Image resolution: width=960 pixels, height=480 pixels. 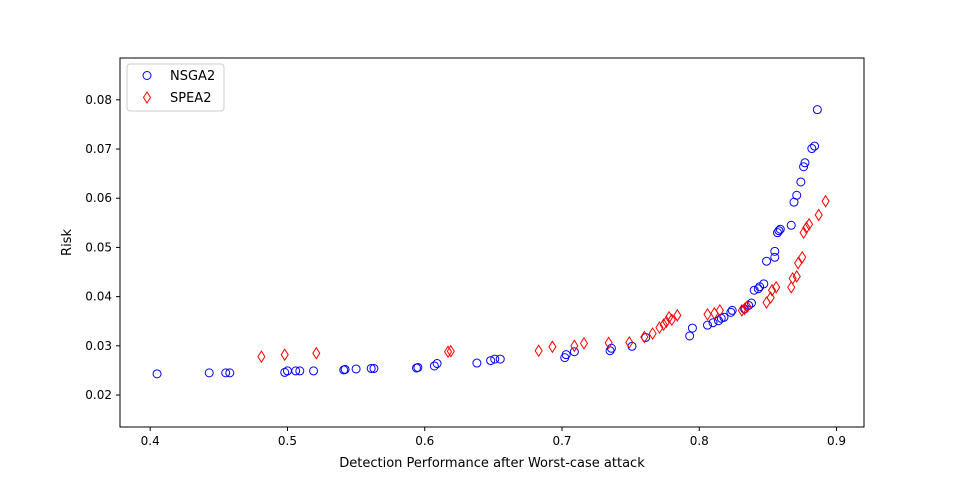 I want to click on legend-label-spea2: SPEA2, so click(x=190, y=98).